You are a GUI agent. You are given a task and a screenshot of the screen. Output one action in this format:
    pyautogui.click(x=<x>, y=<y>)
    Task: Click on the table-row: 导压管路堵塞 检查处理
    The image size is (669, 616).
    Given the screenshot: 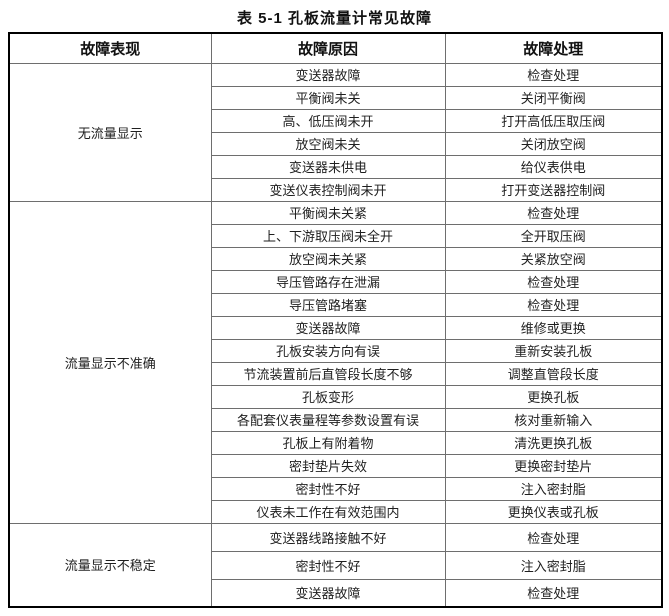 What is the action you would take?
    pyautogui.click(x=336, y=304)
    